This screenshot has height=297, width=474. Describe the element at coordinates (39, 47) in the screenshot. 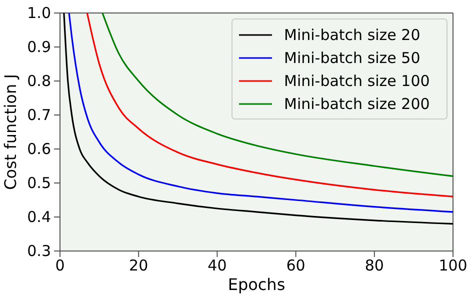

I see `y-tick-label: 0.9` at that location.